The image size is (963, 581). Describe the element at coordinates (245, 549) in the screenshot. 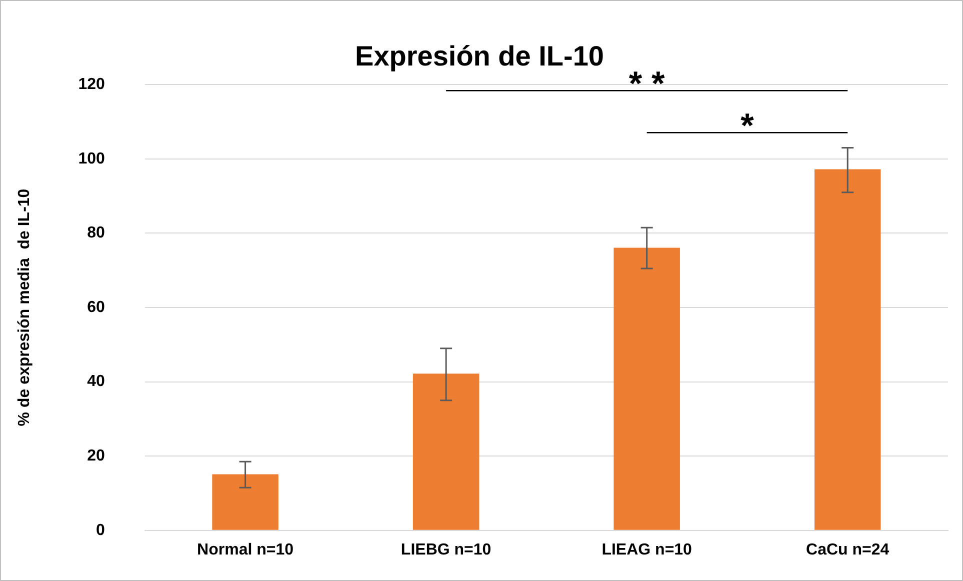

I see `x-tick-label: Normal n=10` at that location.